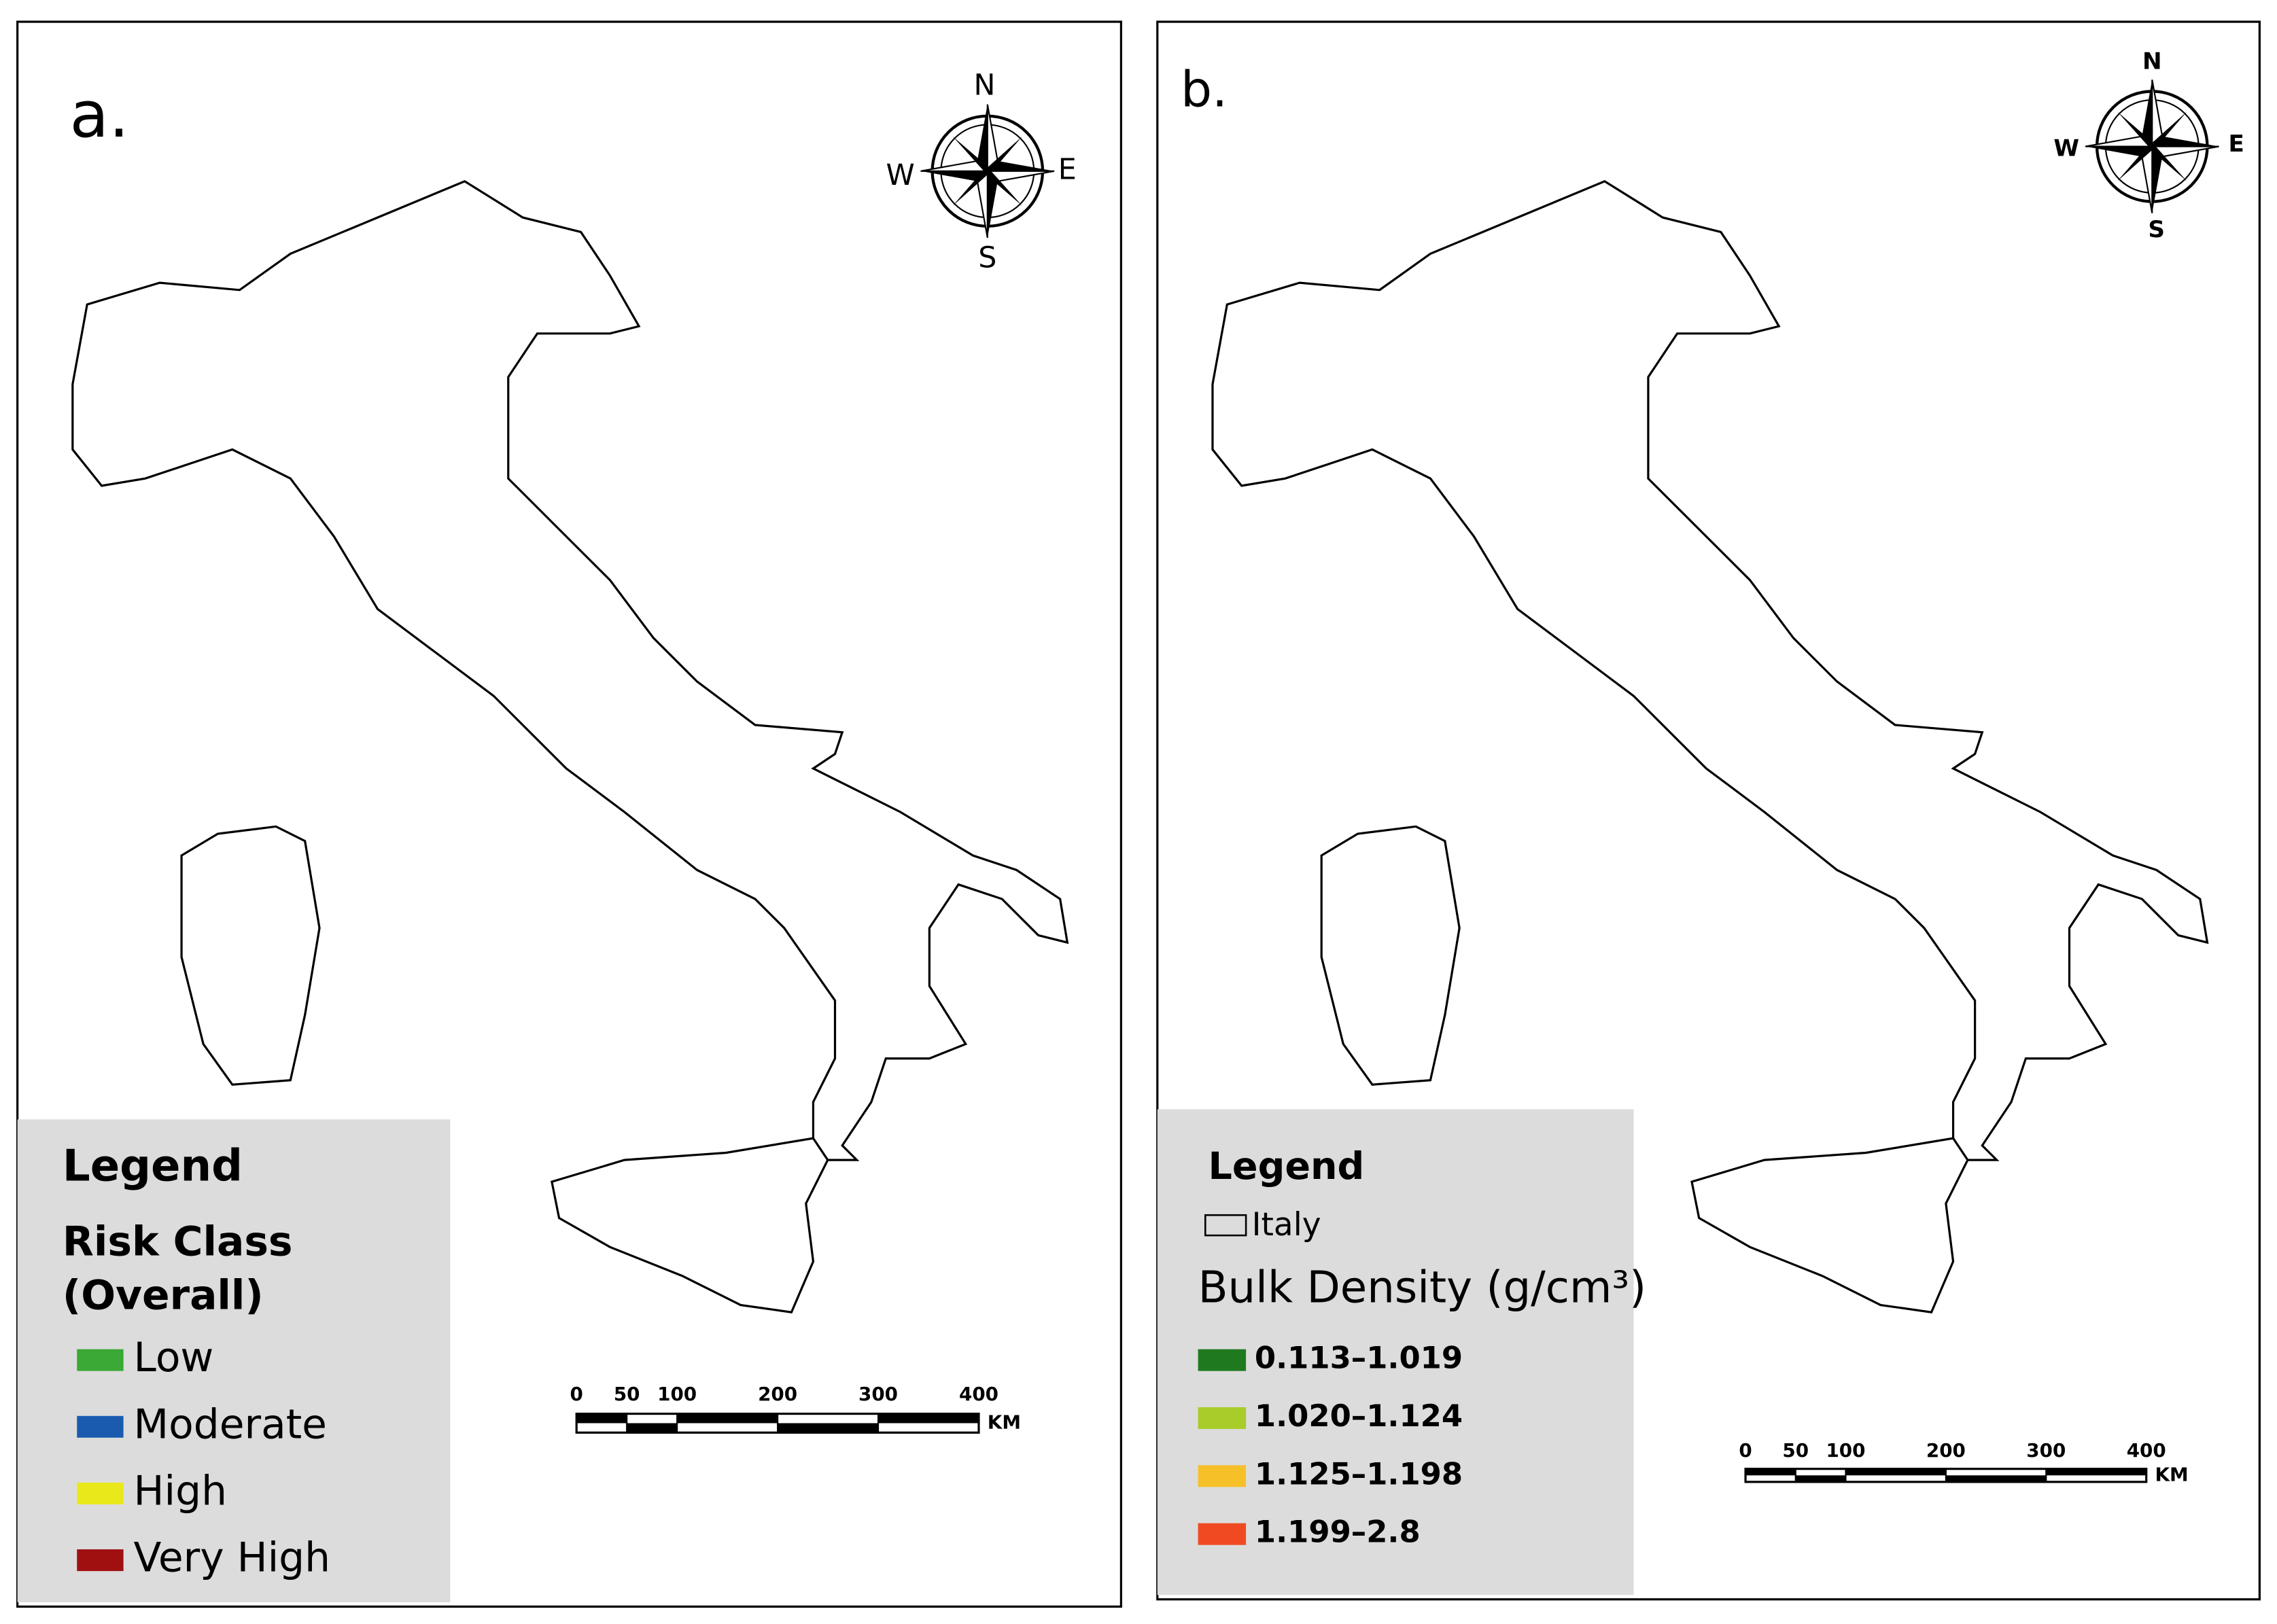 Image resolution: width=2277 pixels, height=1624 pixels. Describe the element at coordinates (99, 115) in the screenshot. I see `panel-label: a.` at that location.